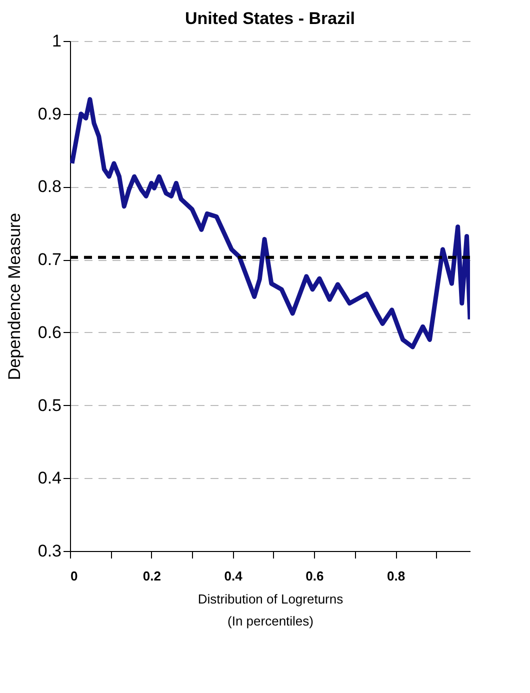 Image resolution: width=530 pixels, height=693 pixels. I want to click on y-tick-label: 0.5, so click(50, 405).